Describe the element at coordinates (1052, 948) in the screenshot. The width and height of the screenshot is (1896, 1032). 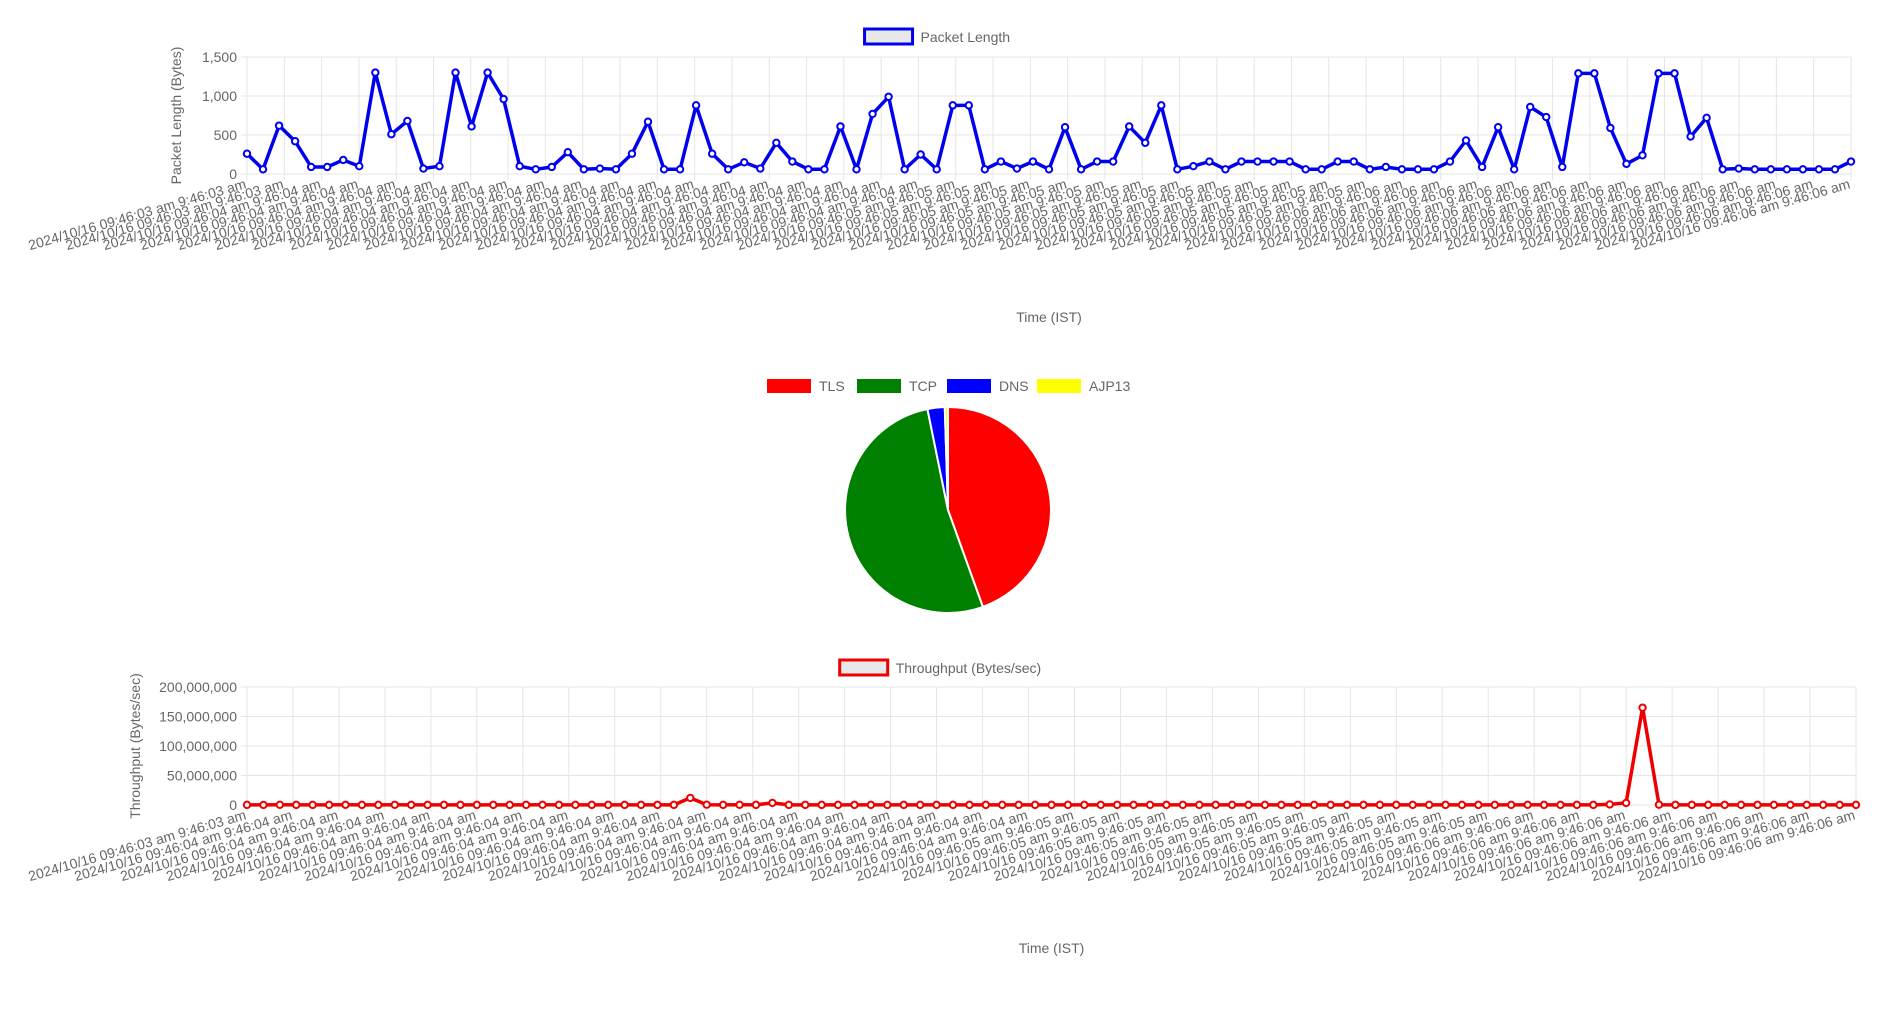
I see `throughput-x-axis-title: Time (IST)` at that location.